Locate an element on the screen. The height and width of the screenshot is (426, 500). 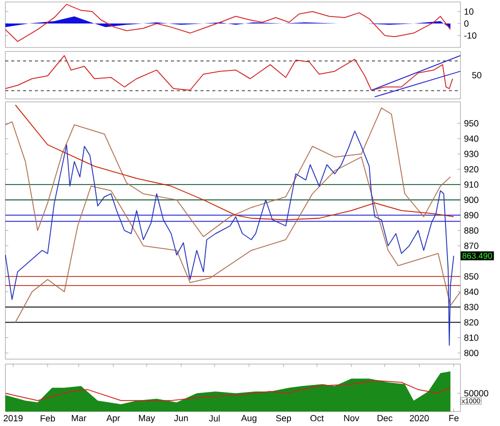
y-tick-label: -10 is located at coordinates (470, 35).